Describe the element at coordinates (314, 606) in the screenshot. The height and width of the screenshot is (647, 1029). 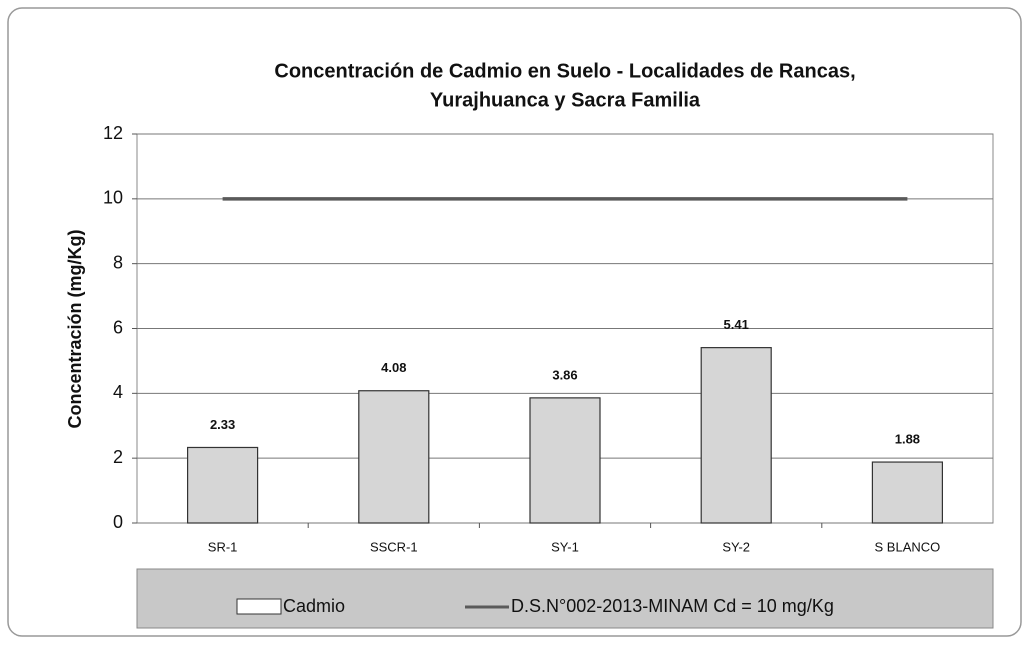
I see `legend-label: Cadmio` at that location.